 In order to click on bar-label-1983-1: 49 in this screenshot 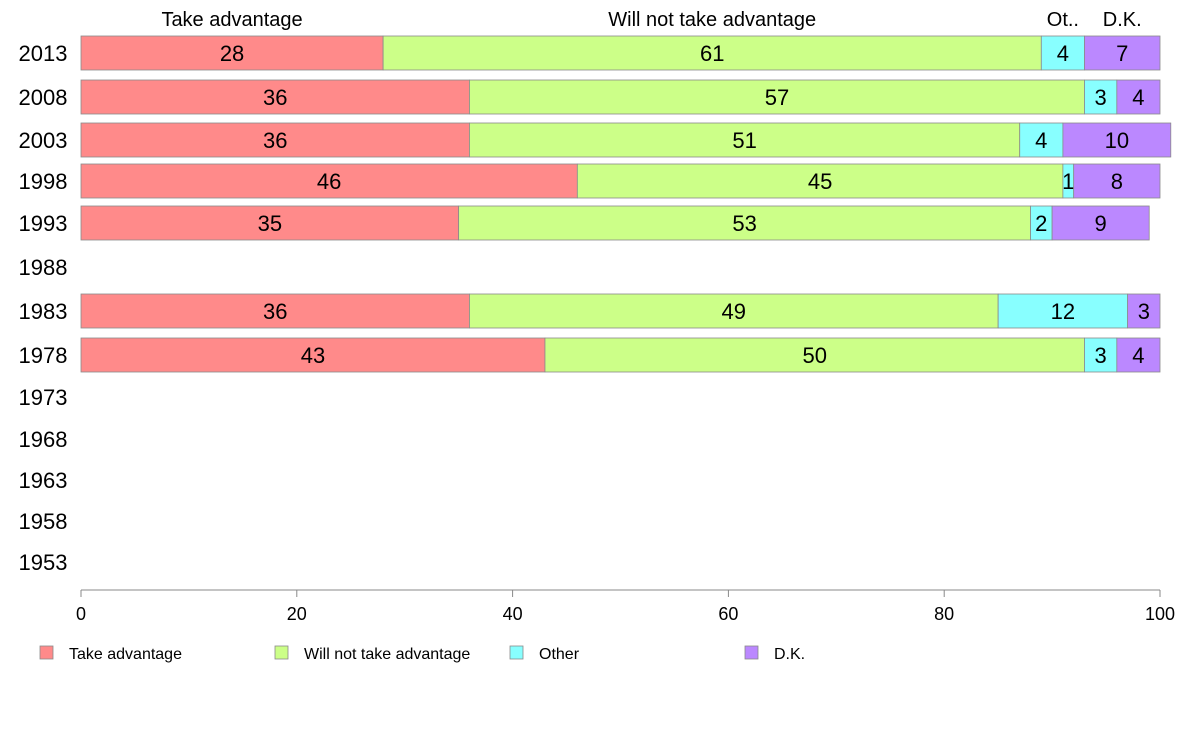, I will do `click(734, 311)`.